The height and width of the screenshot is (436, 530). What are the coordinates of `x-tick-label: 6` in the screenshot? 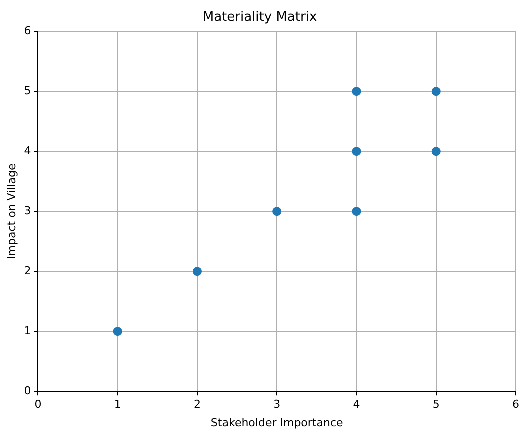 It's located at (516, 405).